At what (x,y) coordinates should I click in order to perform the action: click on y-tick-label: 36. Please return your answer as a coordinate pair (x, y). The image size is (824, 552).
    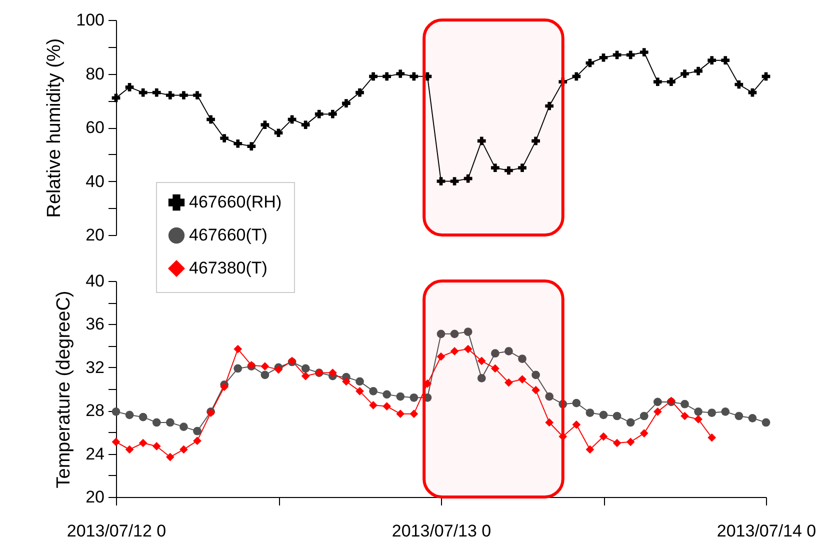
    Looking at the image, I should click on (95, 324).